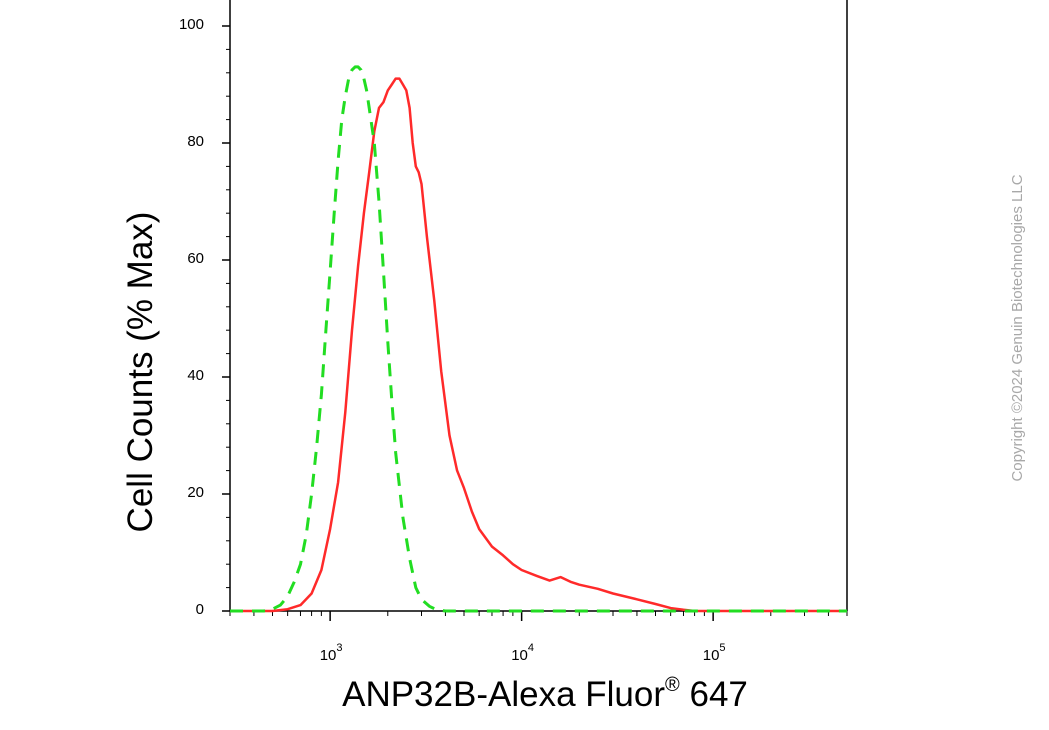 This screenshot has height=730, width=1049. What do you see at coordinates (195, 258) in the screenshot?
I see `y-tick-label: 60` at bounding box center [195, 258].